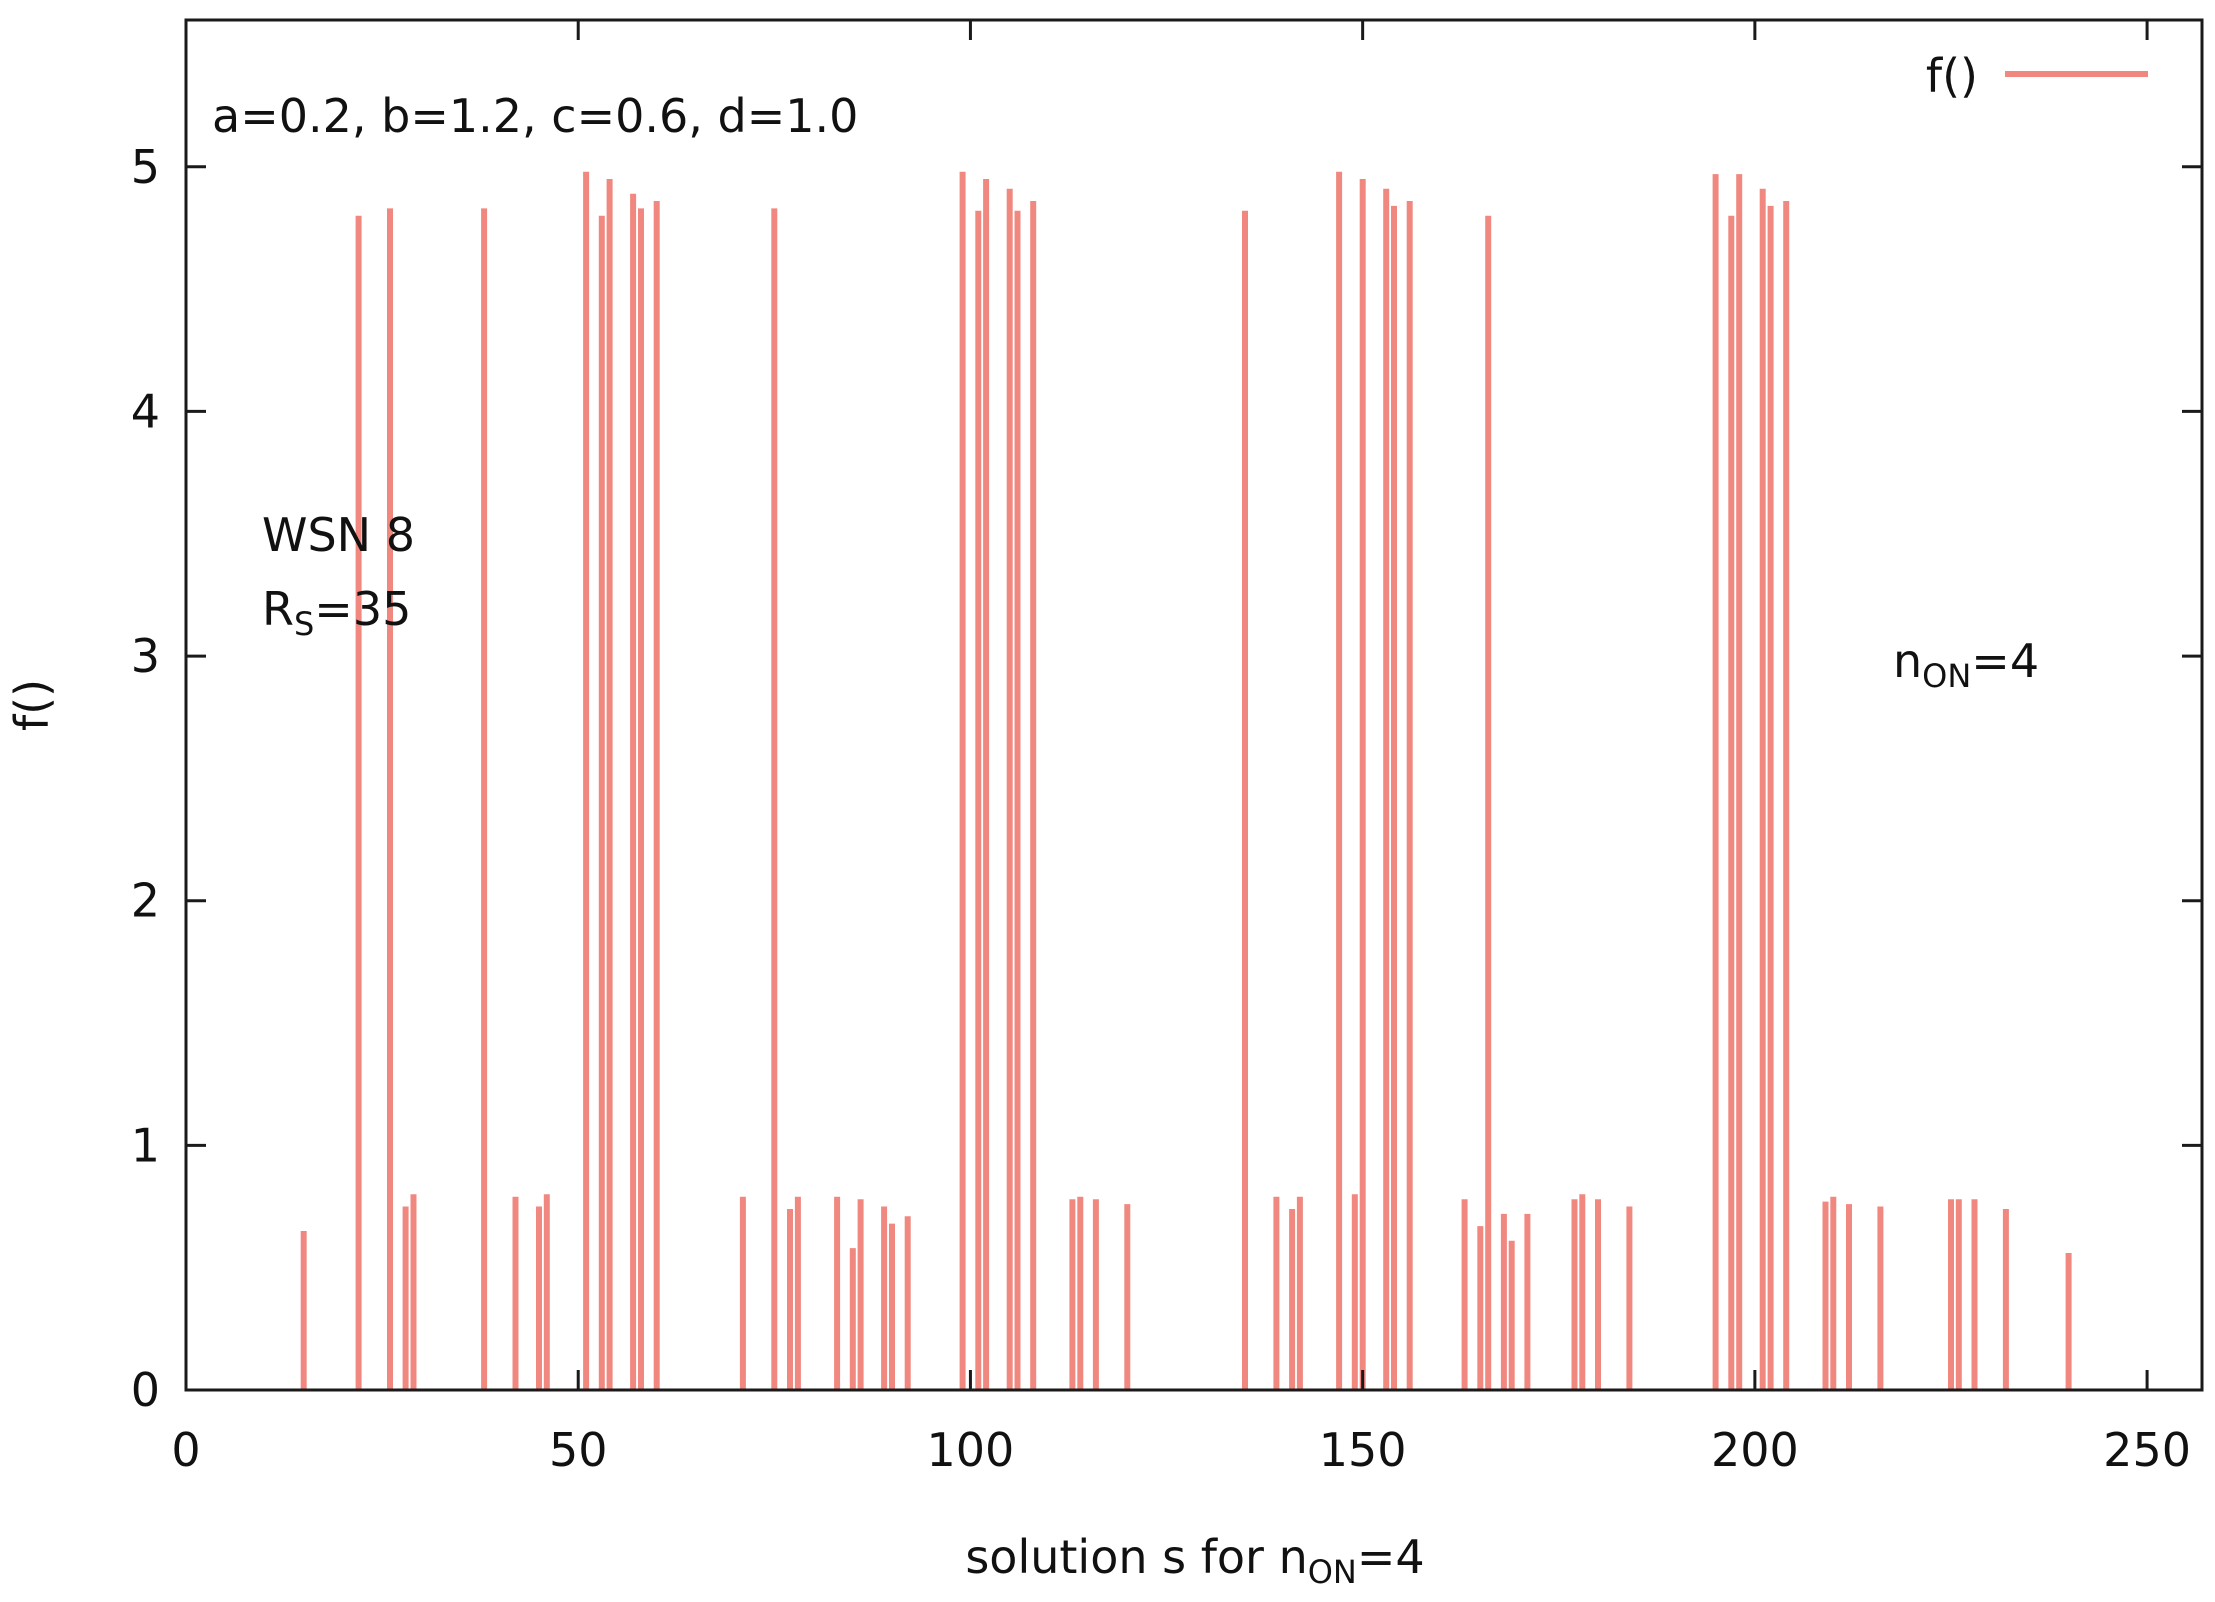 The height and width of the screenshot is (1602, 2215). What do you see at coordinates (278, 609) in the screenshot?
I see `annotation-rs-main: R` at bounding box center [278, 609].